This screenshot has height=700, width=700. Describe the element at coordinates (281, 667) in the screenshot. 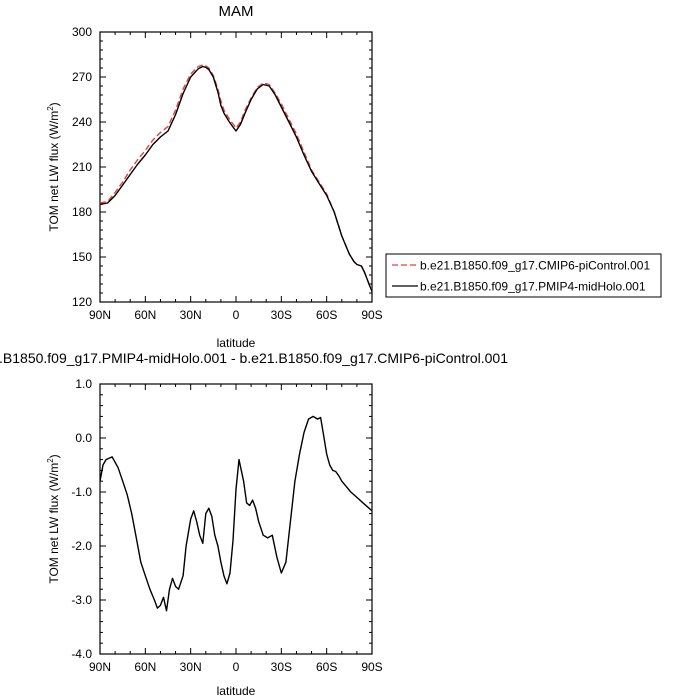

I see `bottom-x-tick-label: 30S` at that location.